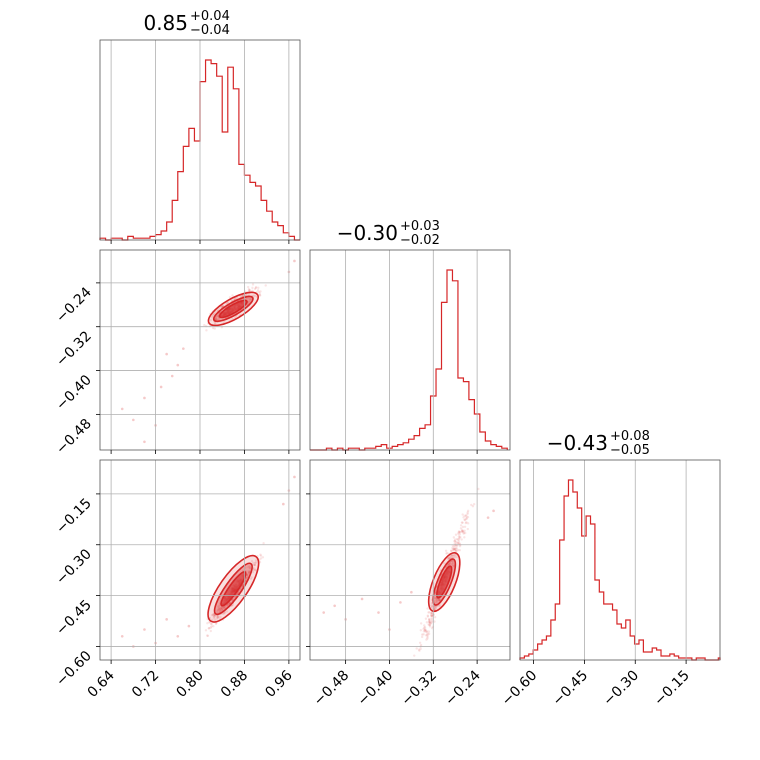 The width and height of the screenshot is (760, 760). What do you see at coordinates (520, 689) in the screenshot?
I see `x-tick-label: −0.60` at bounding box center [520, 689].